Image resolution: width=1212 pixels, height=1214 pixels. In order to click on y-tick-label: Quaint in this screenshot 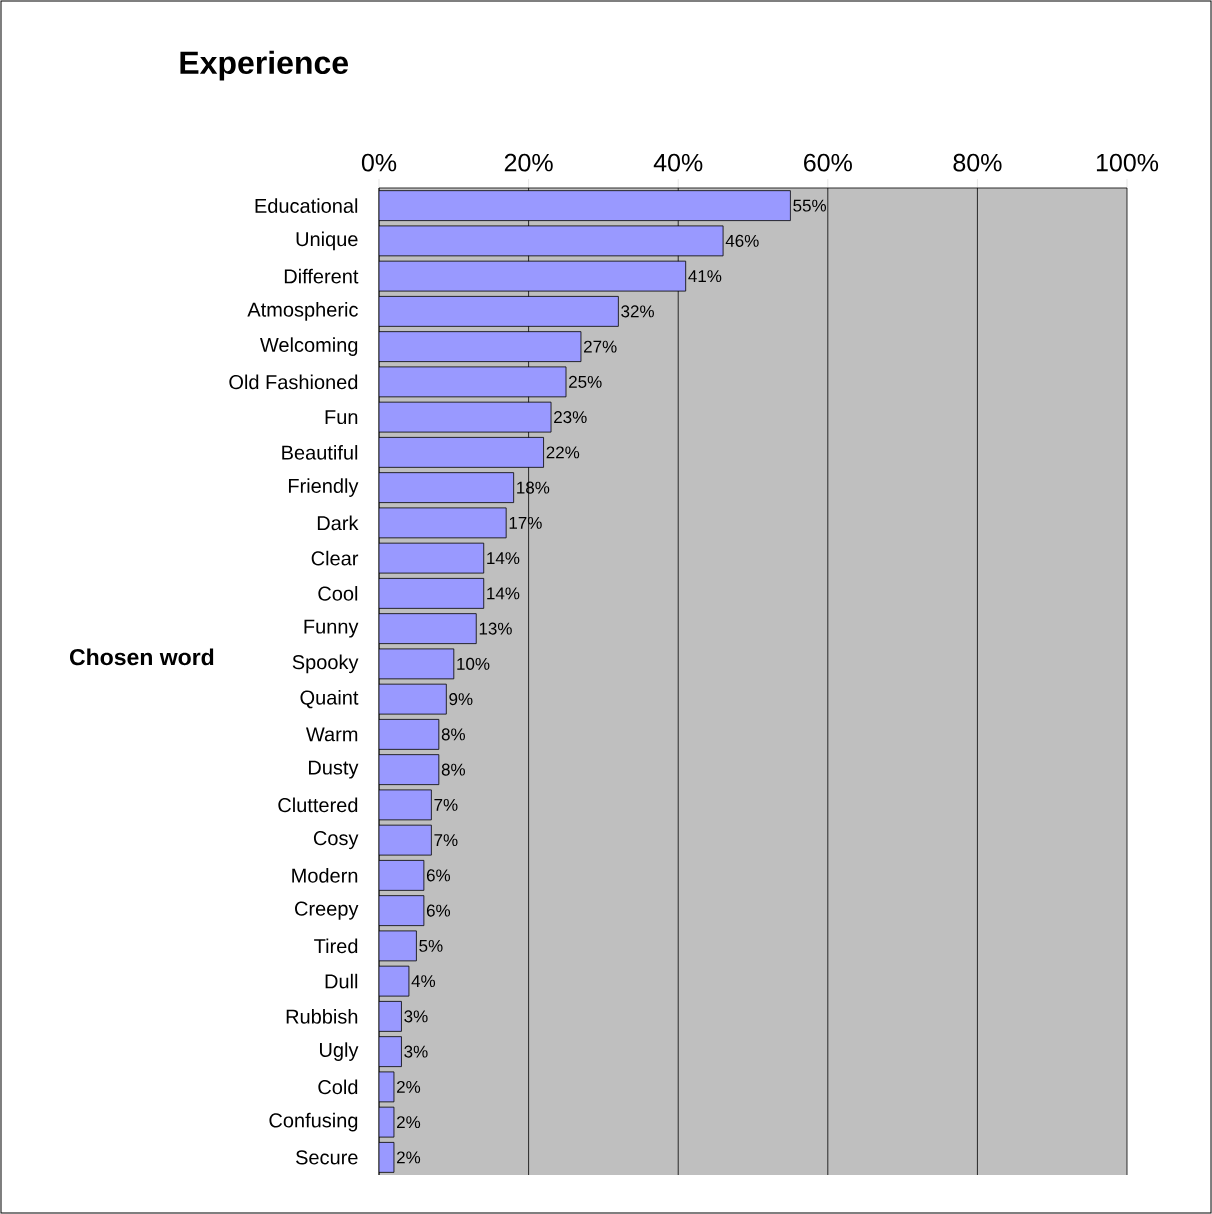, I will do `click(329, 699)`.